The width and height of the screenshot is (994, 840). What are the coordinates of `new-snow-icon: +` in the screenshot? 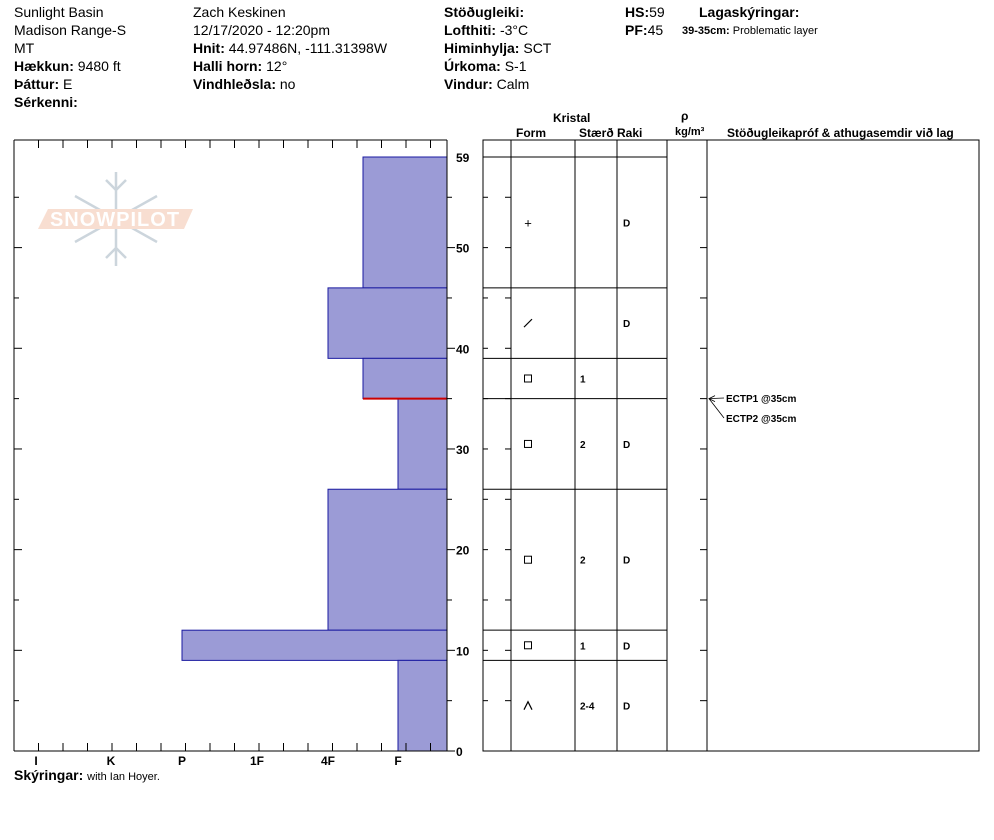 It's located at (528, 222).